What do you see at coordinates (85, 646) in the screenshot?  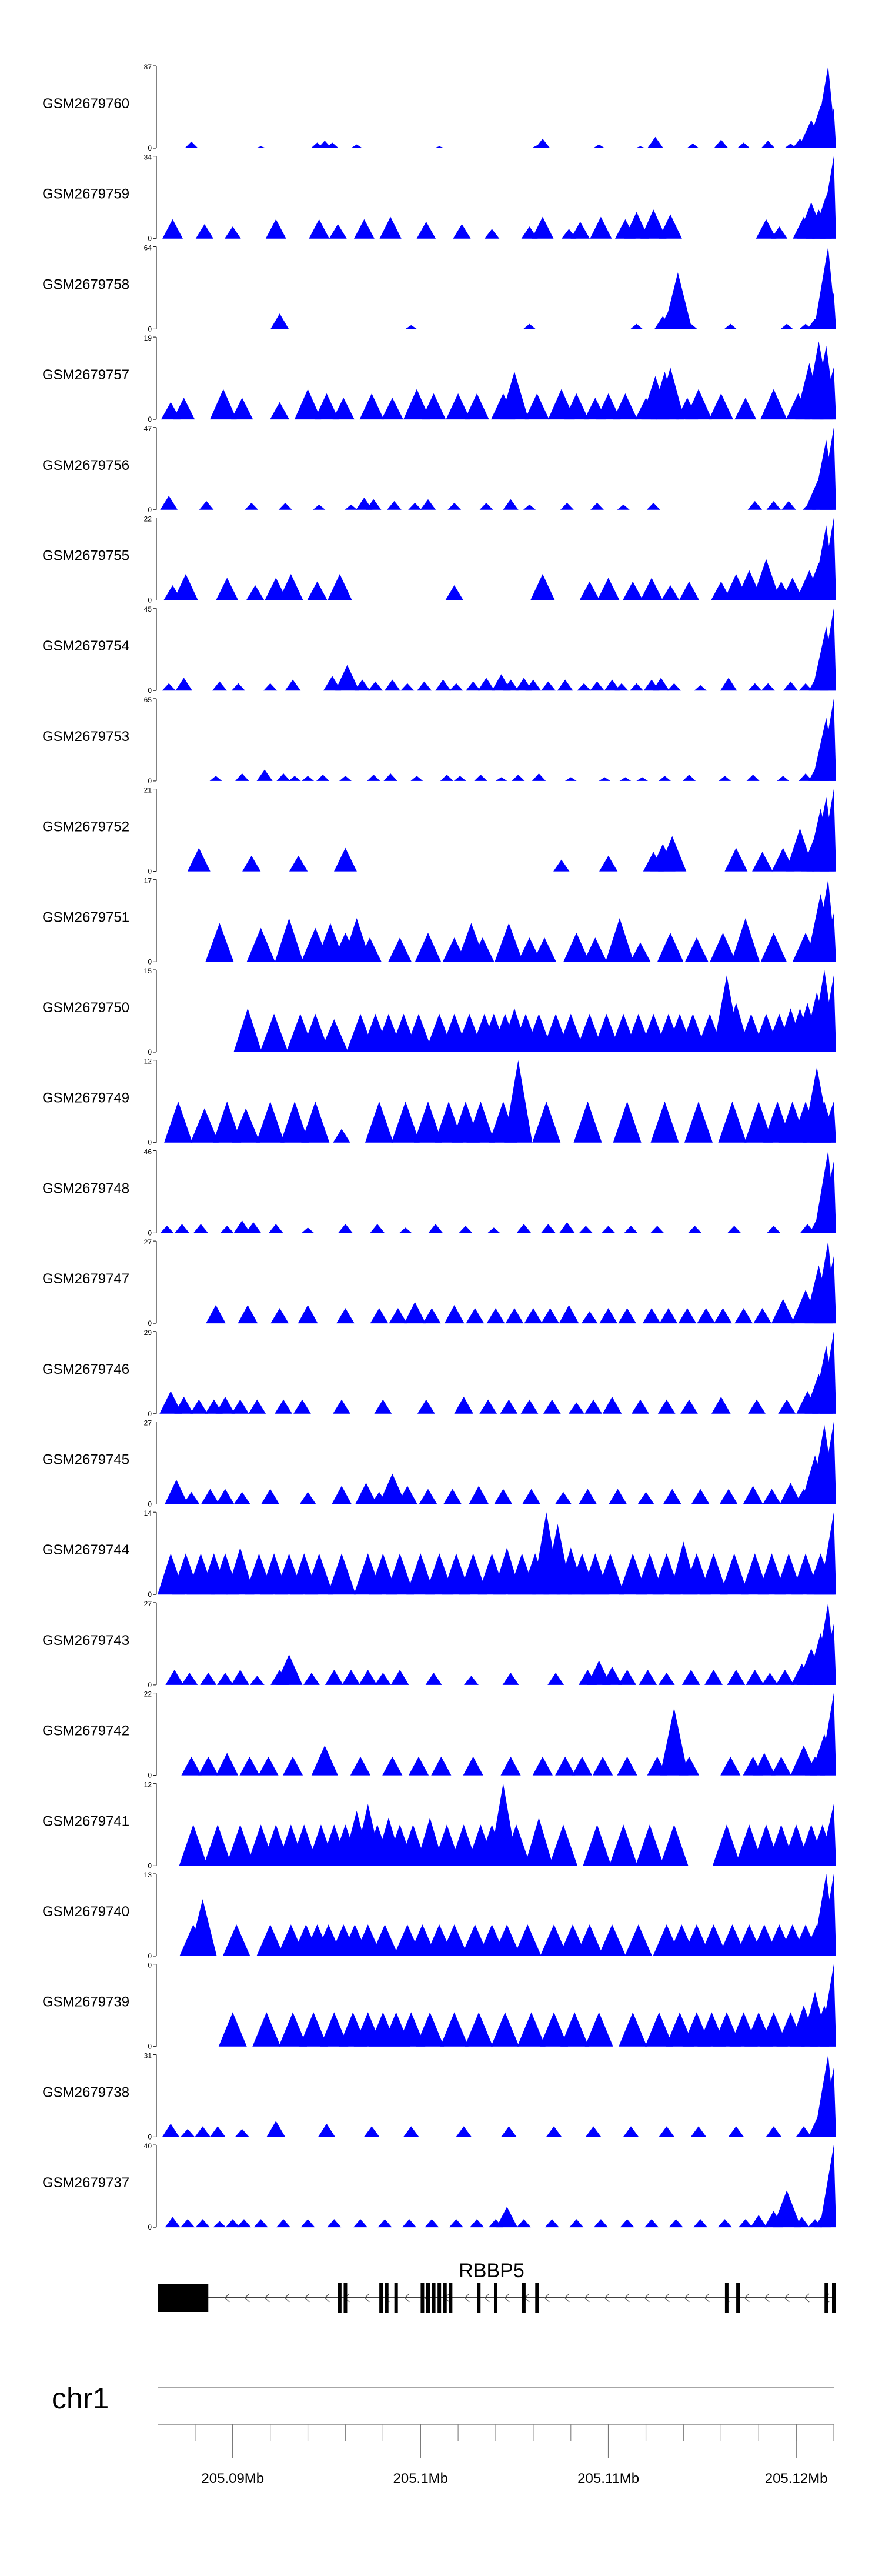 I see `track-label: GSM2679754` at bounding box center [85, 646].